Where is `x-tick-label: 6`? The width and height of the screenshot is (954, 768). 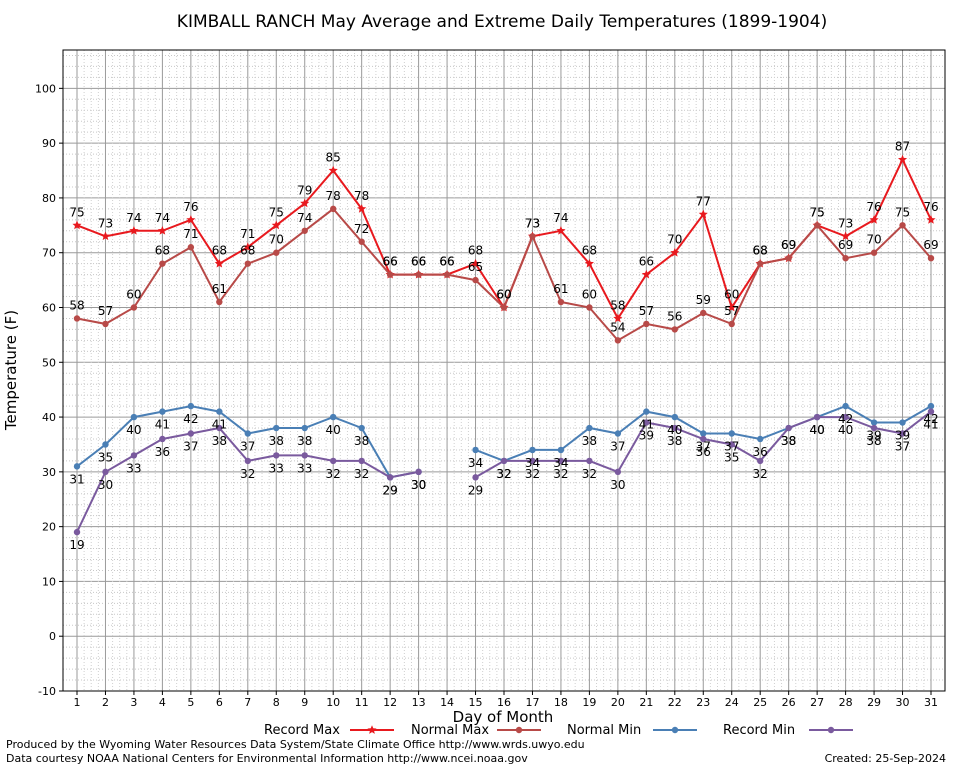
x-tick-label: 6 is located at coordinates (219, 702).